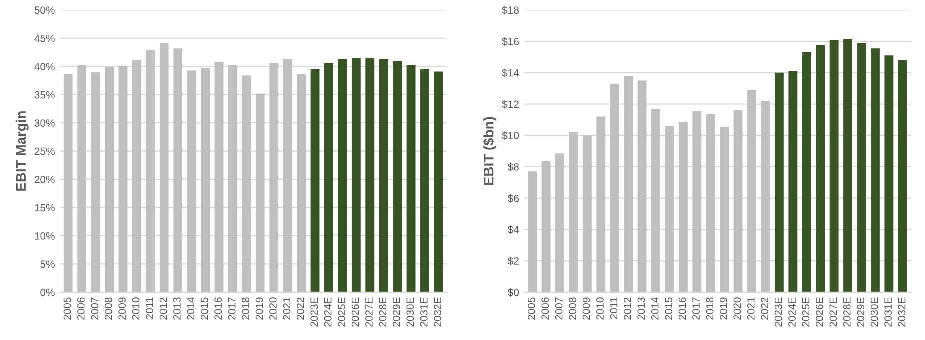  Describe the element at coordinates (513, 198) in the screenshot. I see `y-tick-label: $6` at that location.